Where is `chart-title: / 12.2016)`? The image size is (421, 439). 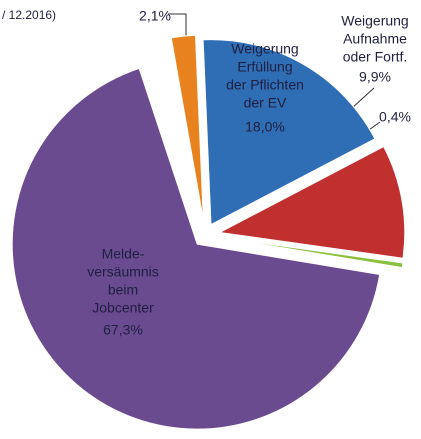 chart-title: / 12.2016) is located at coordinates (29, 15).